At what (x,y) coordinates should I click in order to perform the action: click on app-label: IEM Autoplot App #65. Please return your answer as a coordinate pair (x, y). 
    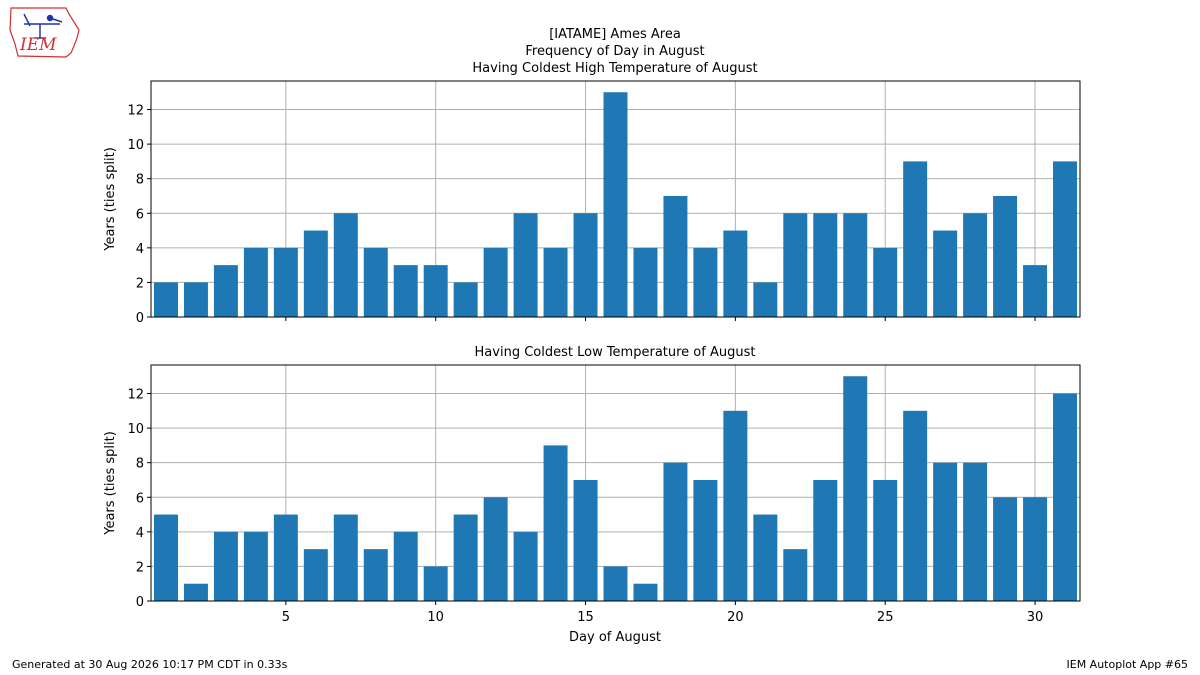
    Looking at the image, I should click on (1128, 664).